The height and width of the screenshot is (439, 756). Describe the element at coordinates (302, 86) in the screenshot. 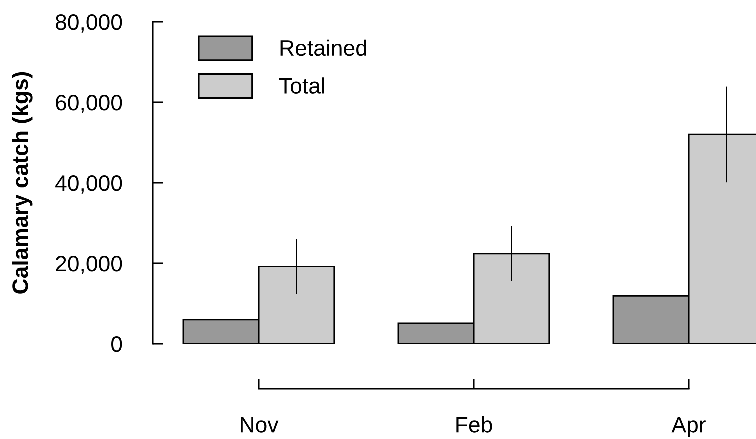

I see `legend-label: Total` at that location.